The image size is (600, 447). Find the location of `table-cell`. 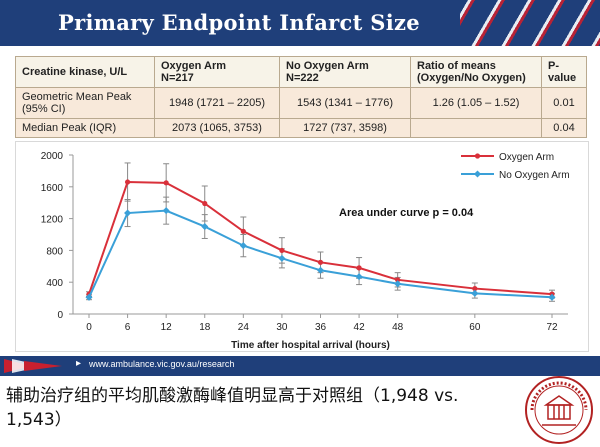

table-cell is located at coordinates (476, 128).